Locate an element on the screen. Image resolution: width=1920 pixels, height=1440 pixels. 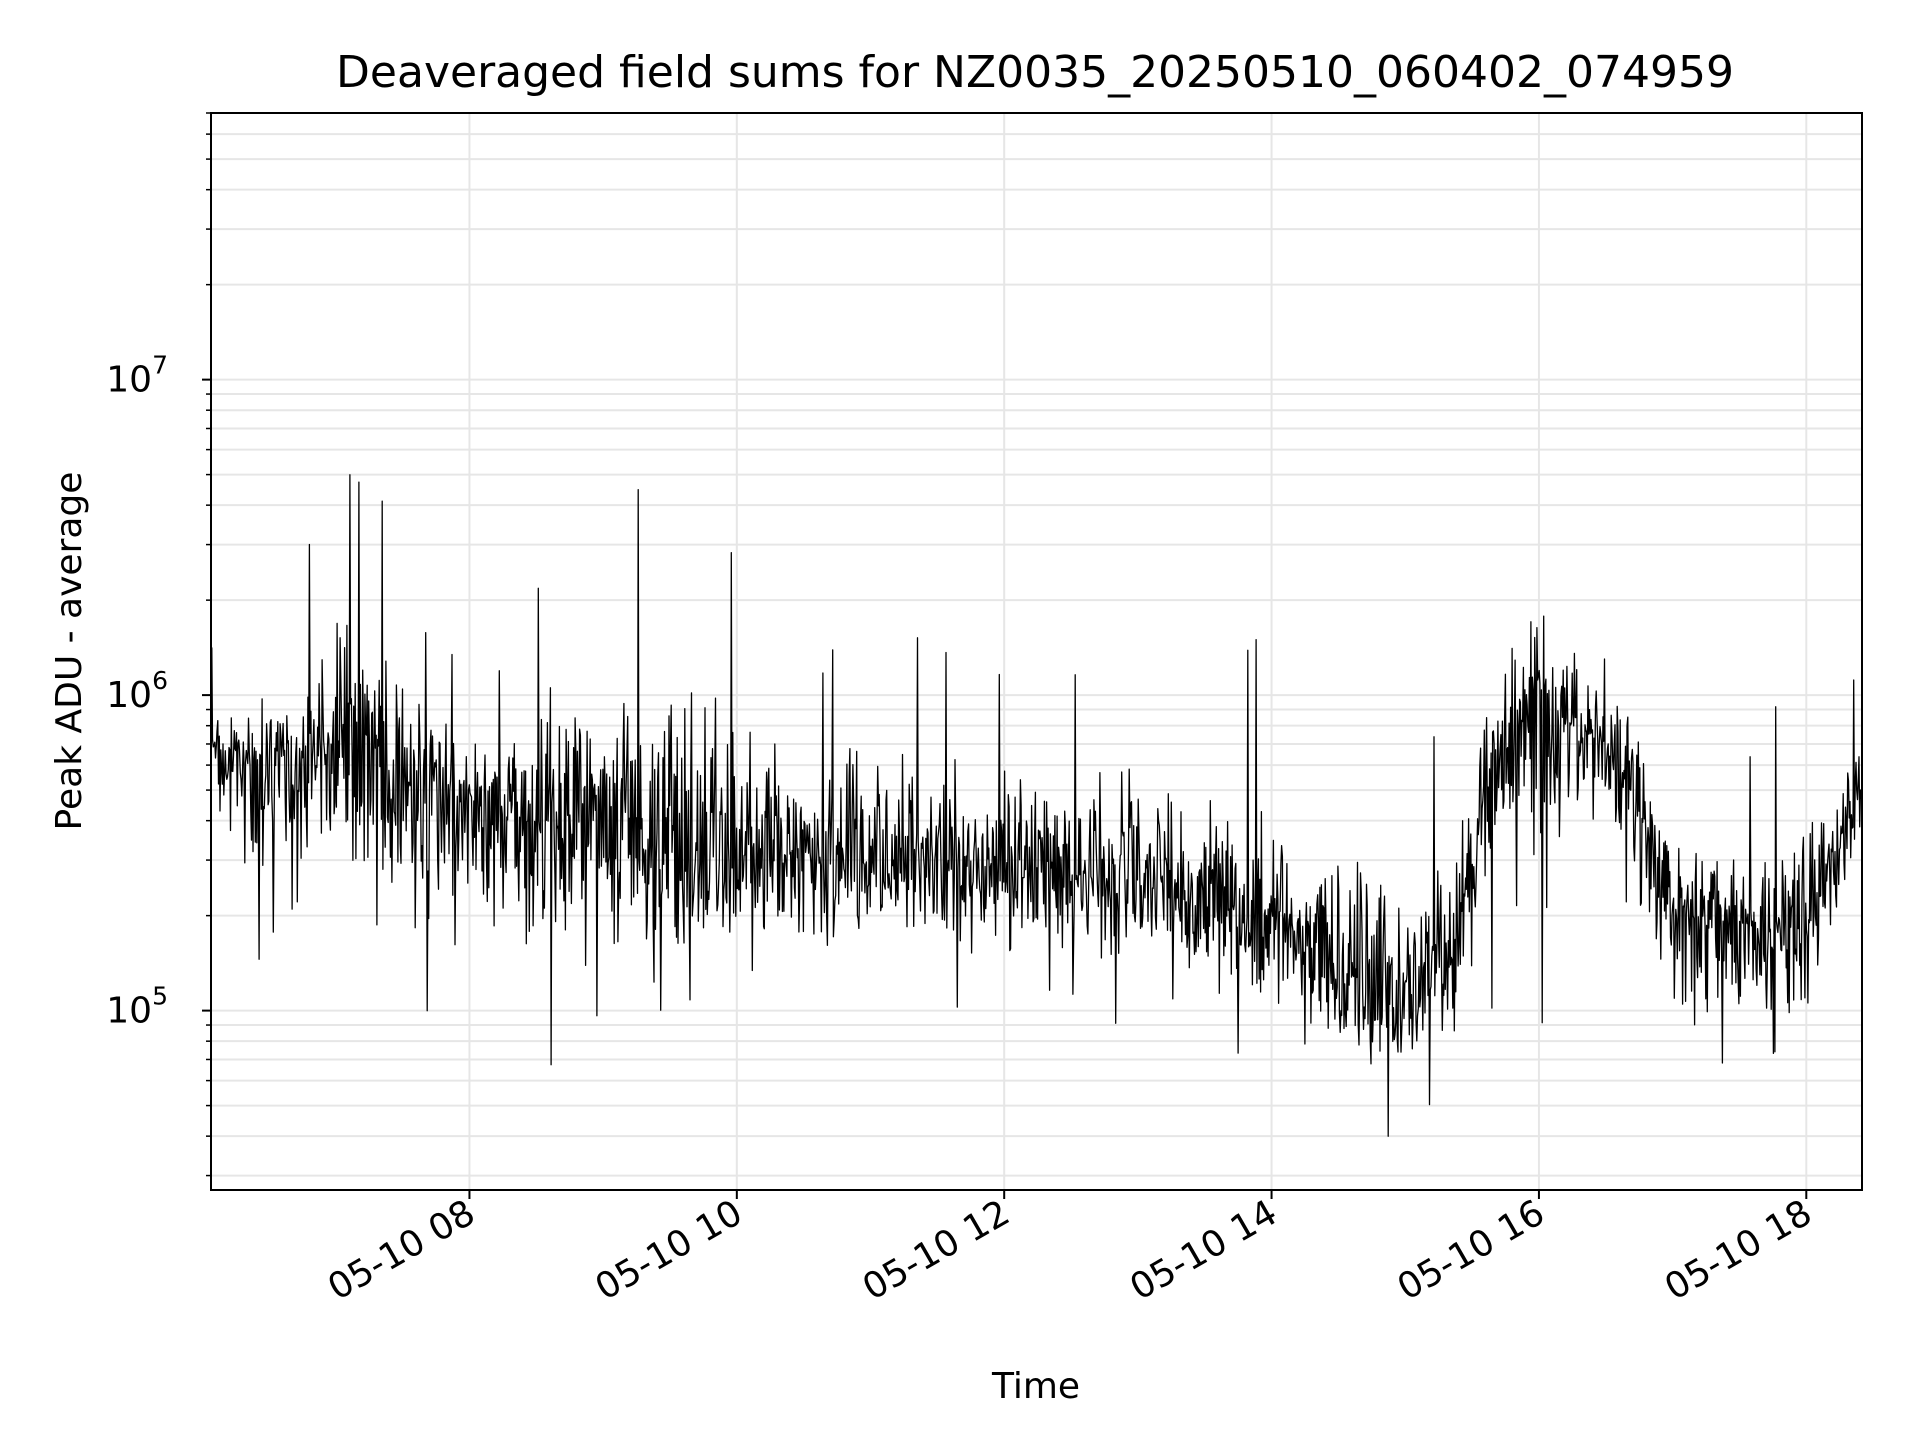
x-axis-label: Time is located at coordinates (1035, 1386).